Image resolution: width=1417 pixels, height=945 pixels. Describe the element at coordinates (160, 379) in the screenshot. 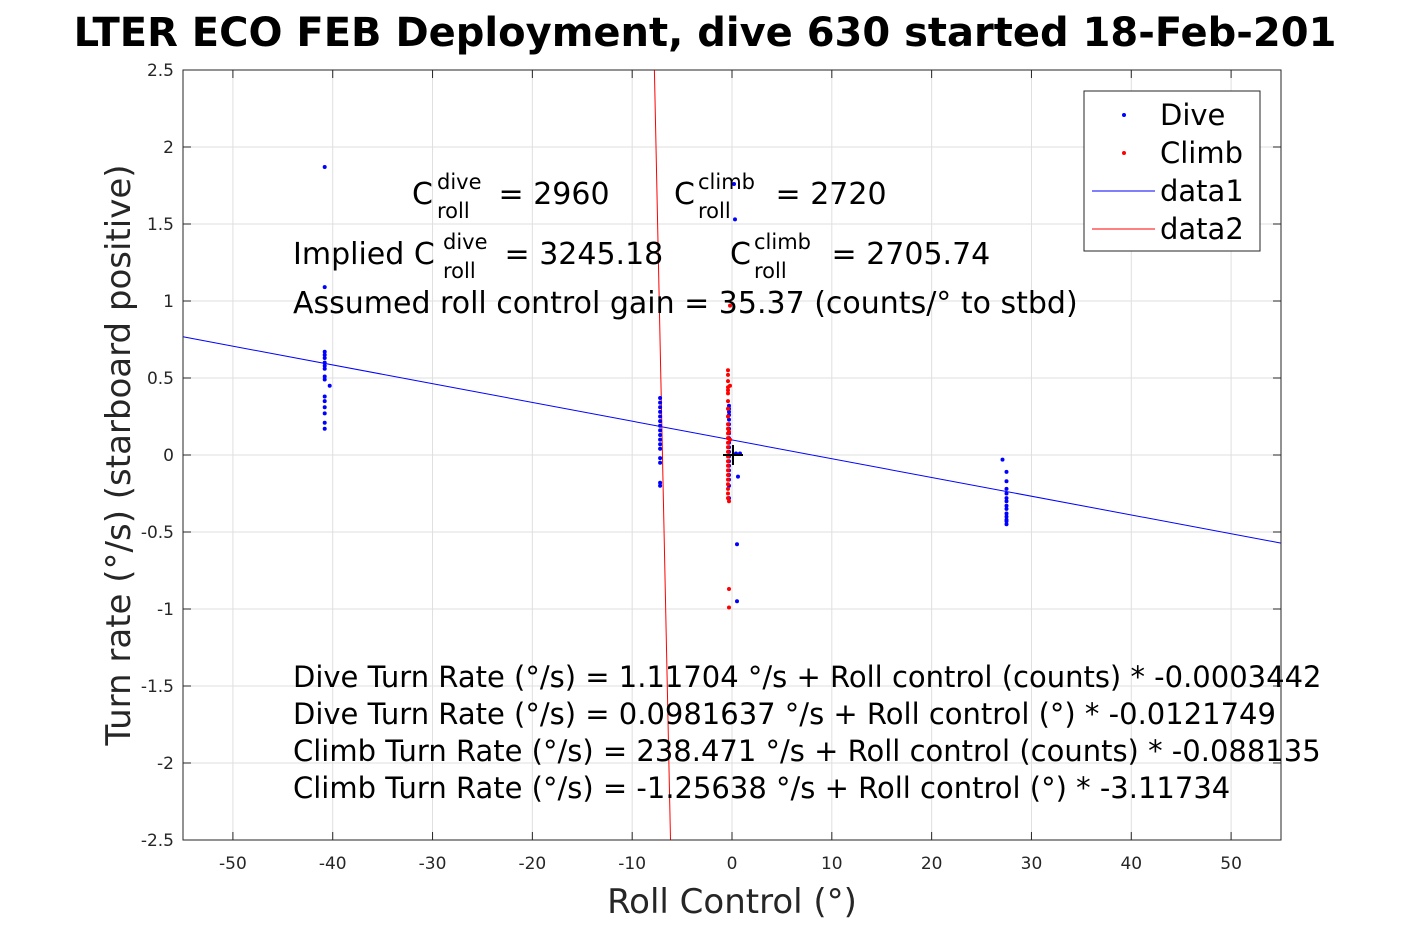

I see `y-tick-label: 0.5` at that location.